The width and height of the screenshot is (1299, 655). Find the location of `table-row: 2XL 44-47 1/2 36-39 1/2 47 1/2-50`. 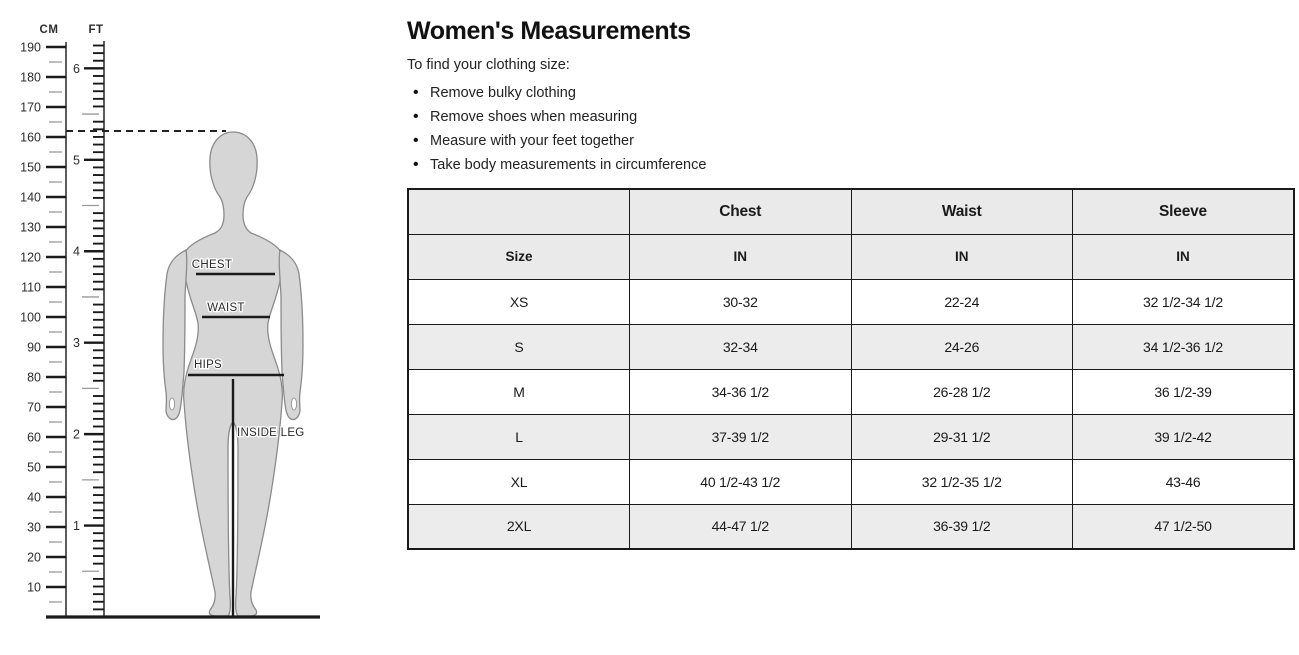

table-row: 2XL 44-47 1/2 36-39 1/2 47 1/2-50 is located at coordinates (851, 526).